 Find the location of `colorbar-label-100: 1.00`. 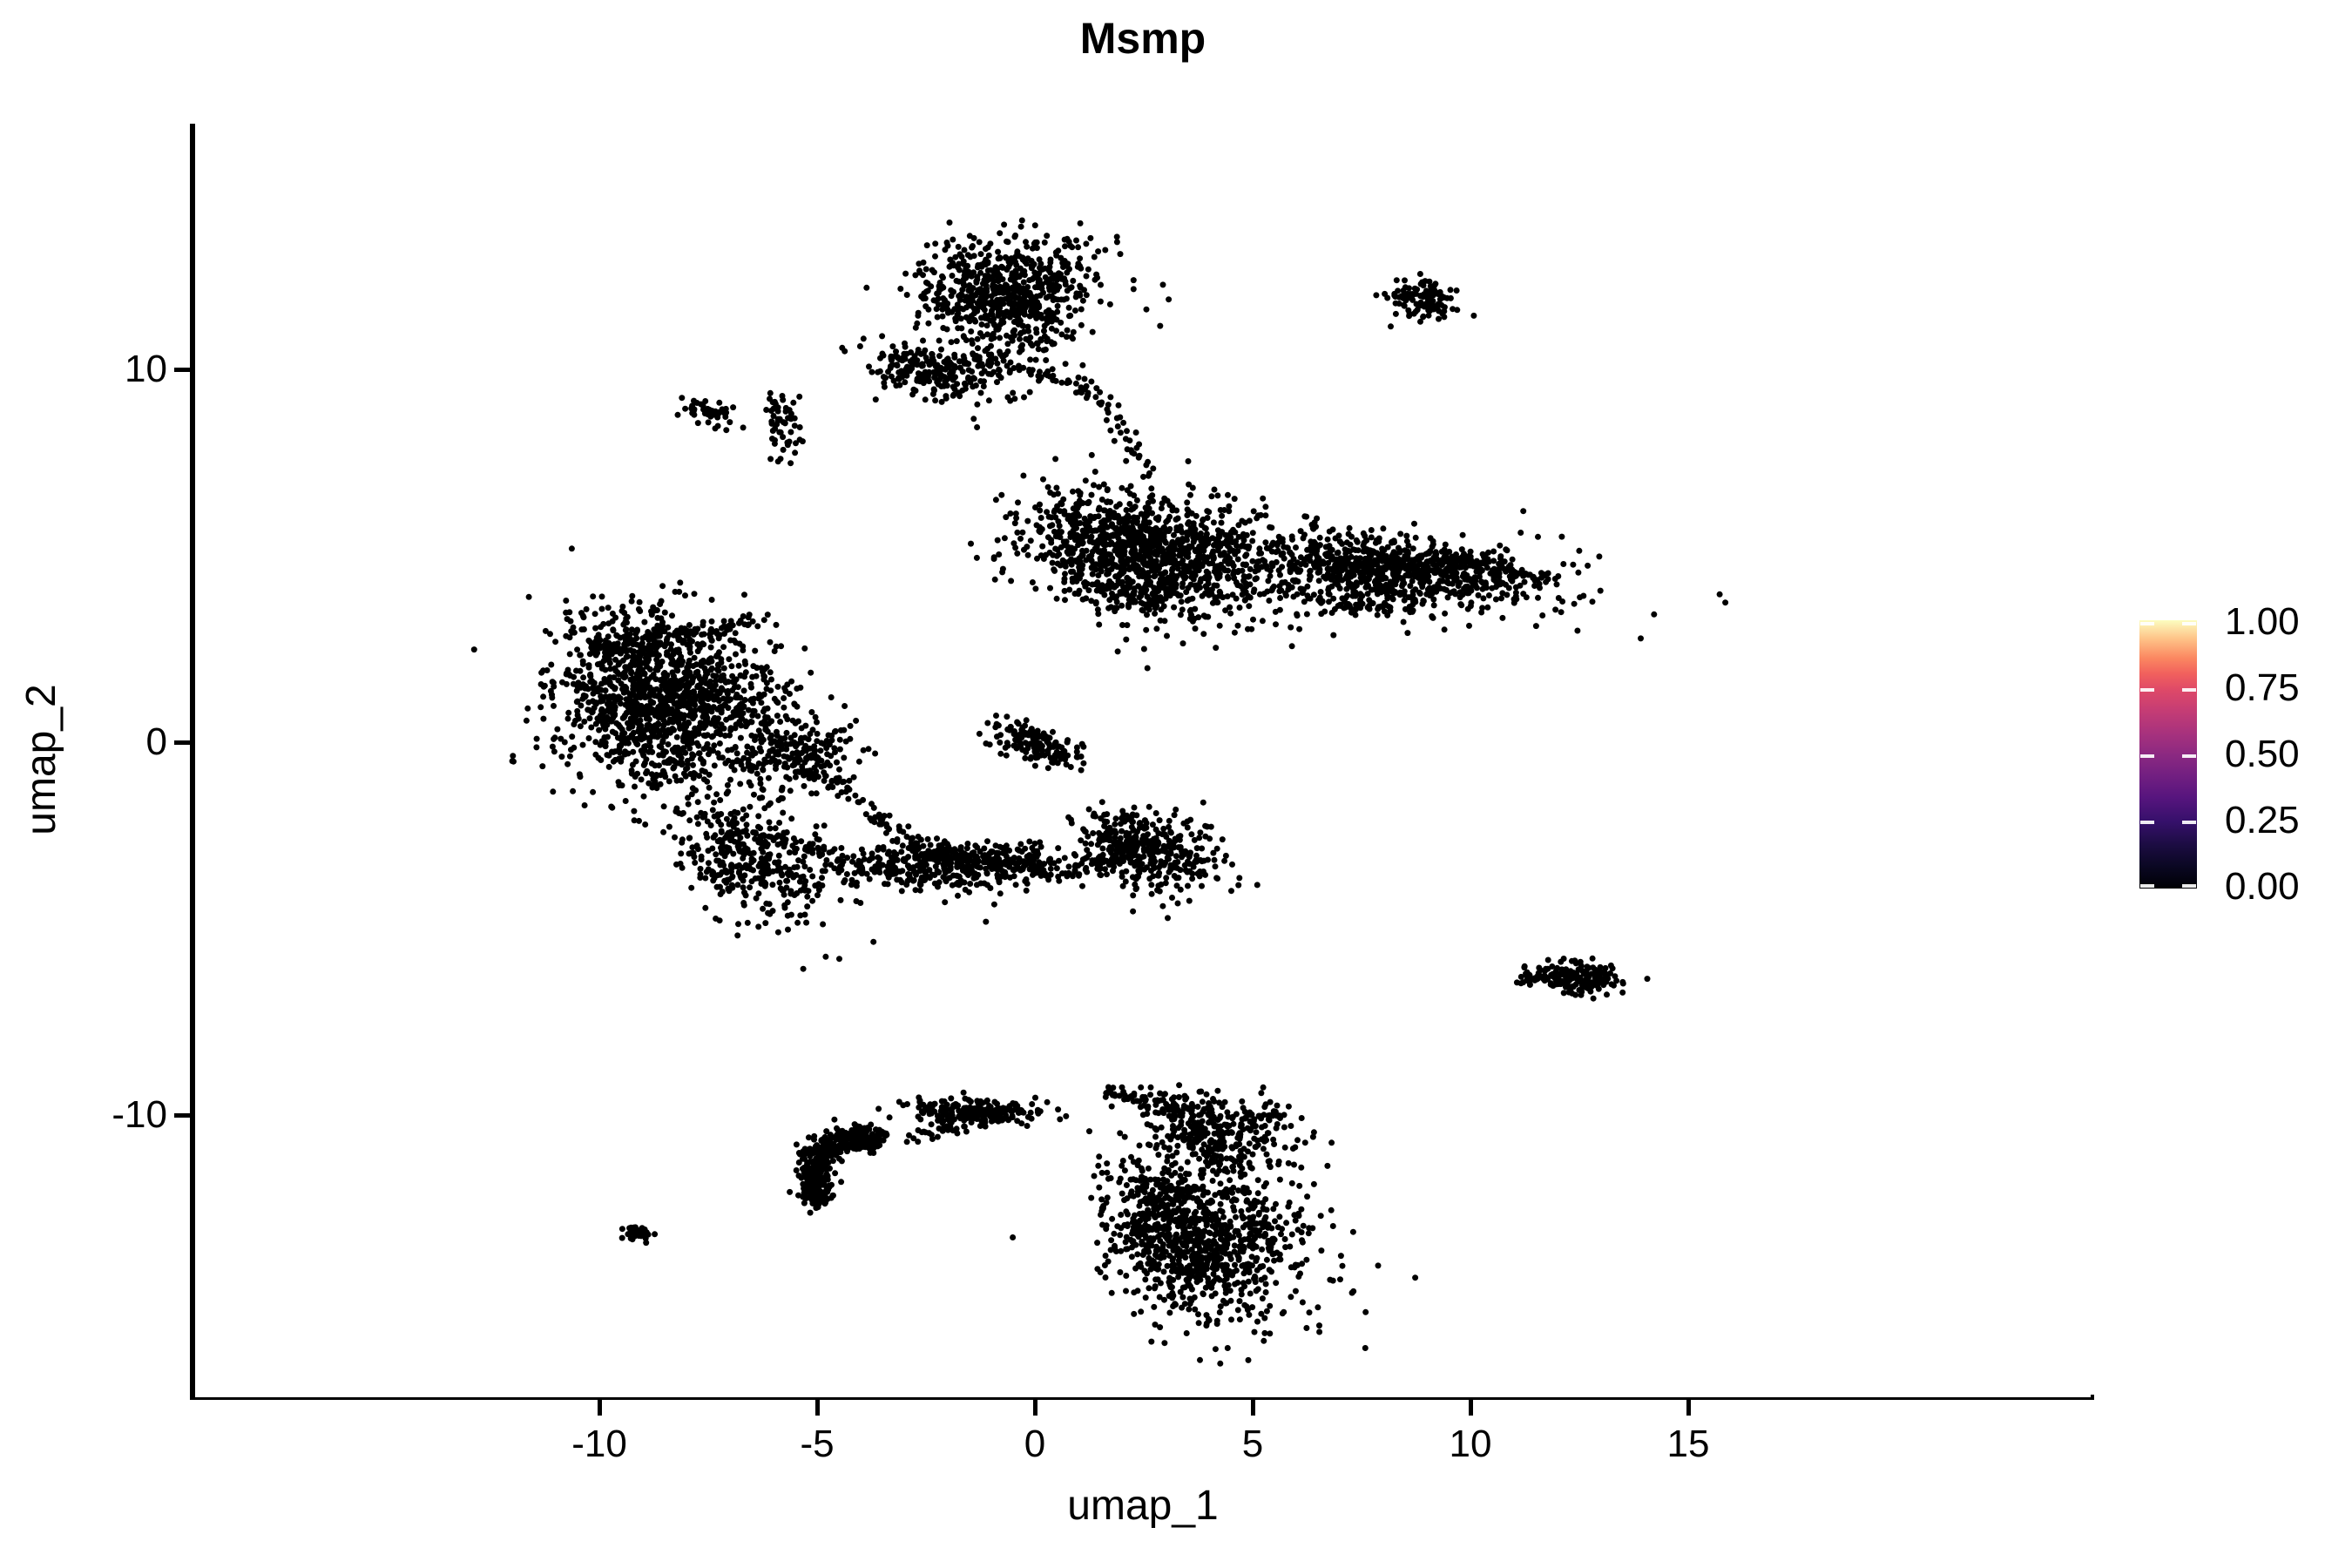

colorbar-label-100: 1.00 is located at coordinates (2262, 621).